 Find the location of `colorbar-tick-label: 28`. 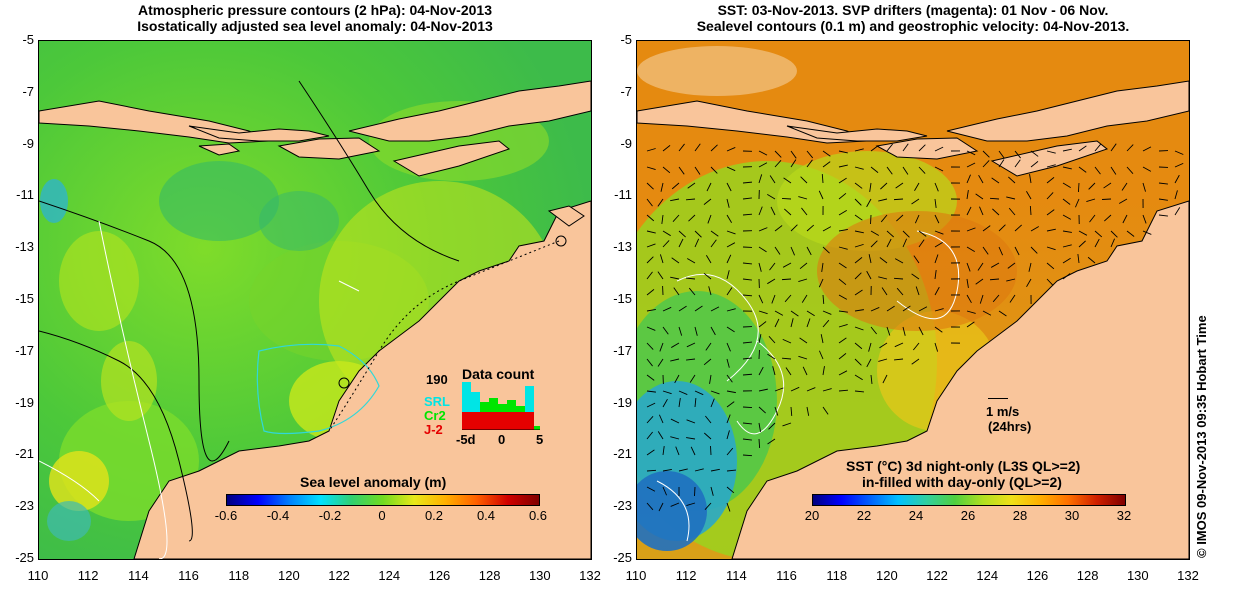

colorbar-tick-label: 28 is located at coordinates (1020, 515).